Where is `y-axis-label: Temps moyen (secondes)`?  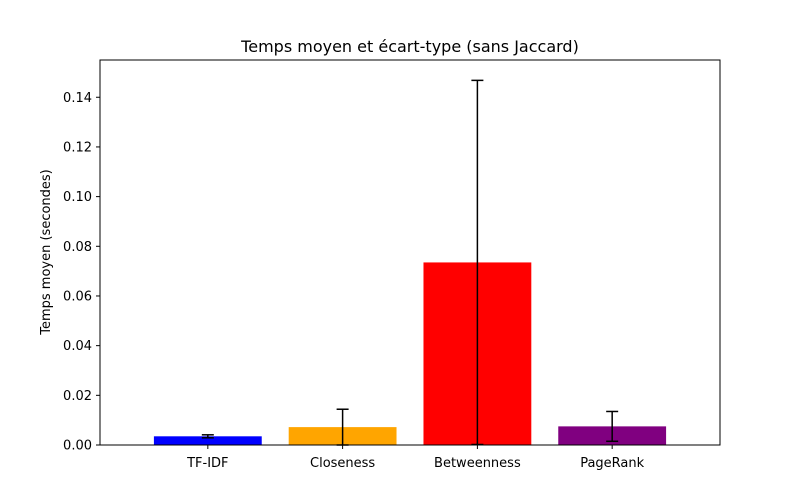 y-axis-label: Temps moyen (secondes) is located at coordinates (46, 252).